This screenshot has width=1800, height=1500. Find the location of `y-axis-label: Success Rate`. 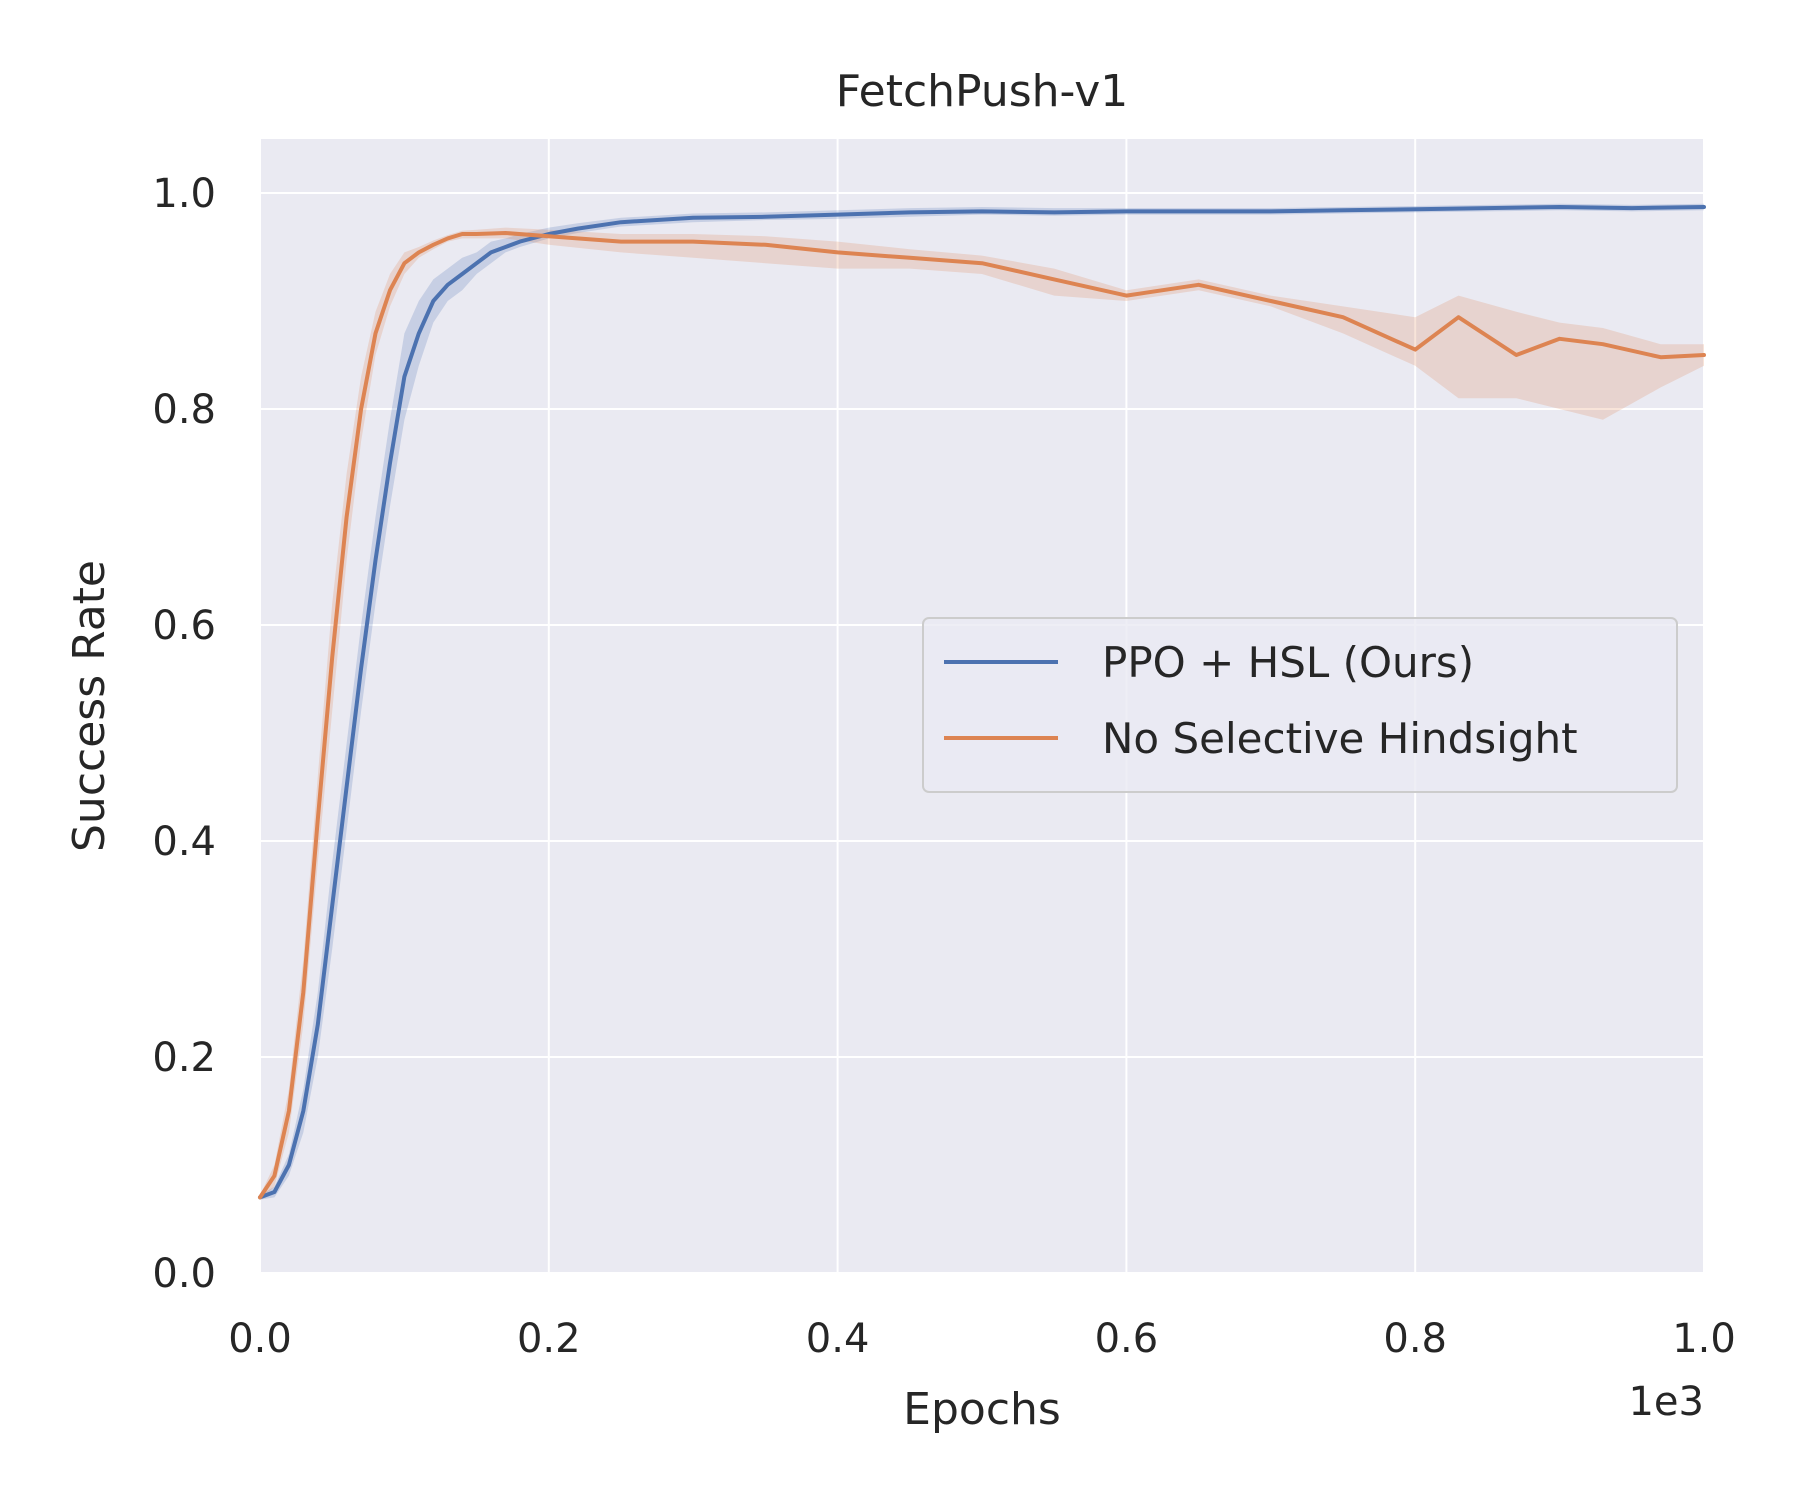

y-axis-label: Success Rate is located at coordinates (89, 706).